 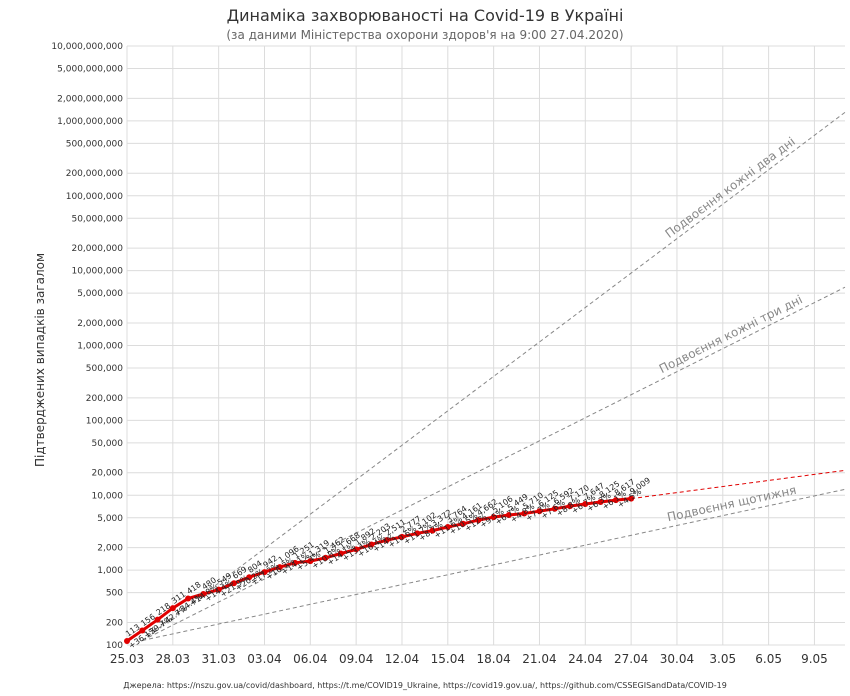 What do you see at coordinates (722, 659) in the screenshot?
I see `x-tick-label: 3.05` at bounding box center [722, 659].